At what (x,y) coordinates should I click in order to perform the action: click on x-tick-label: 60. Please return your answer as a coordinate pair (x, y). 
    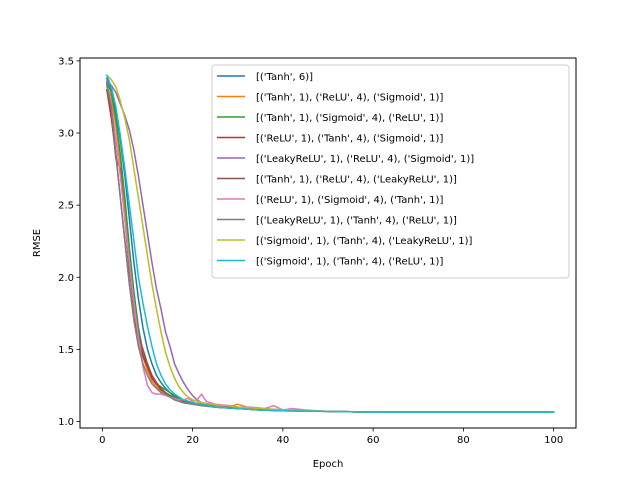
    Looking at the image, I should click on (373, 440).